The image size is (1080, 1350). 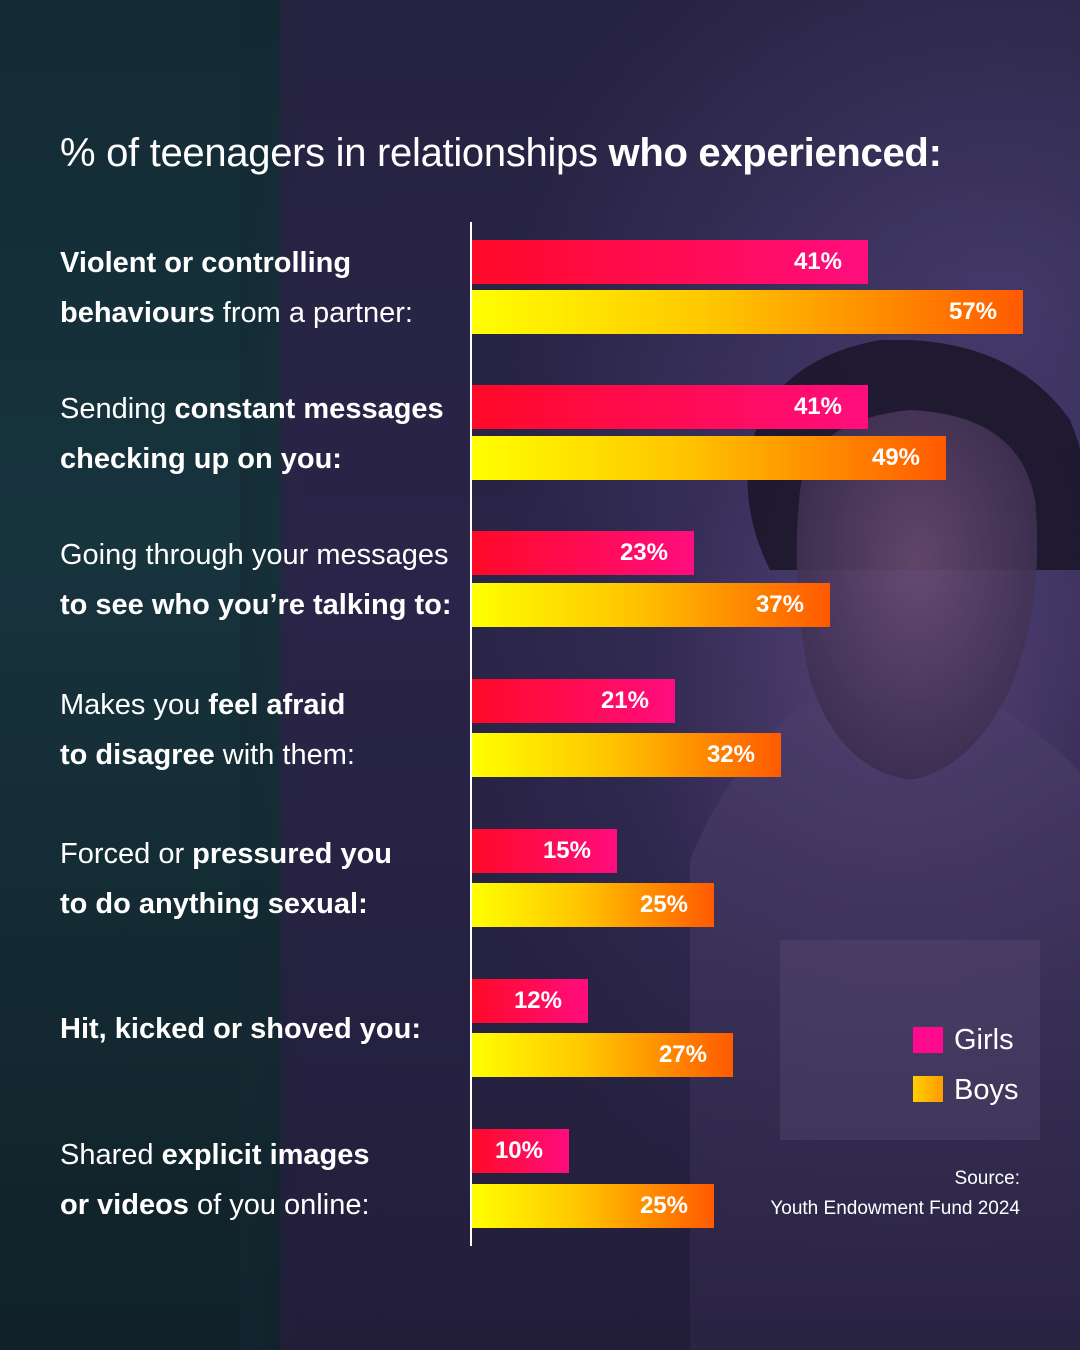 I want to click on category-label-segment: checking up on you:, so click(x=201, y=459).